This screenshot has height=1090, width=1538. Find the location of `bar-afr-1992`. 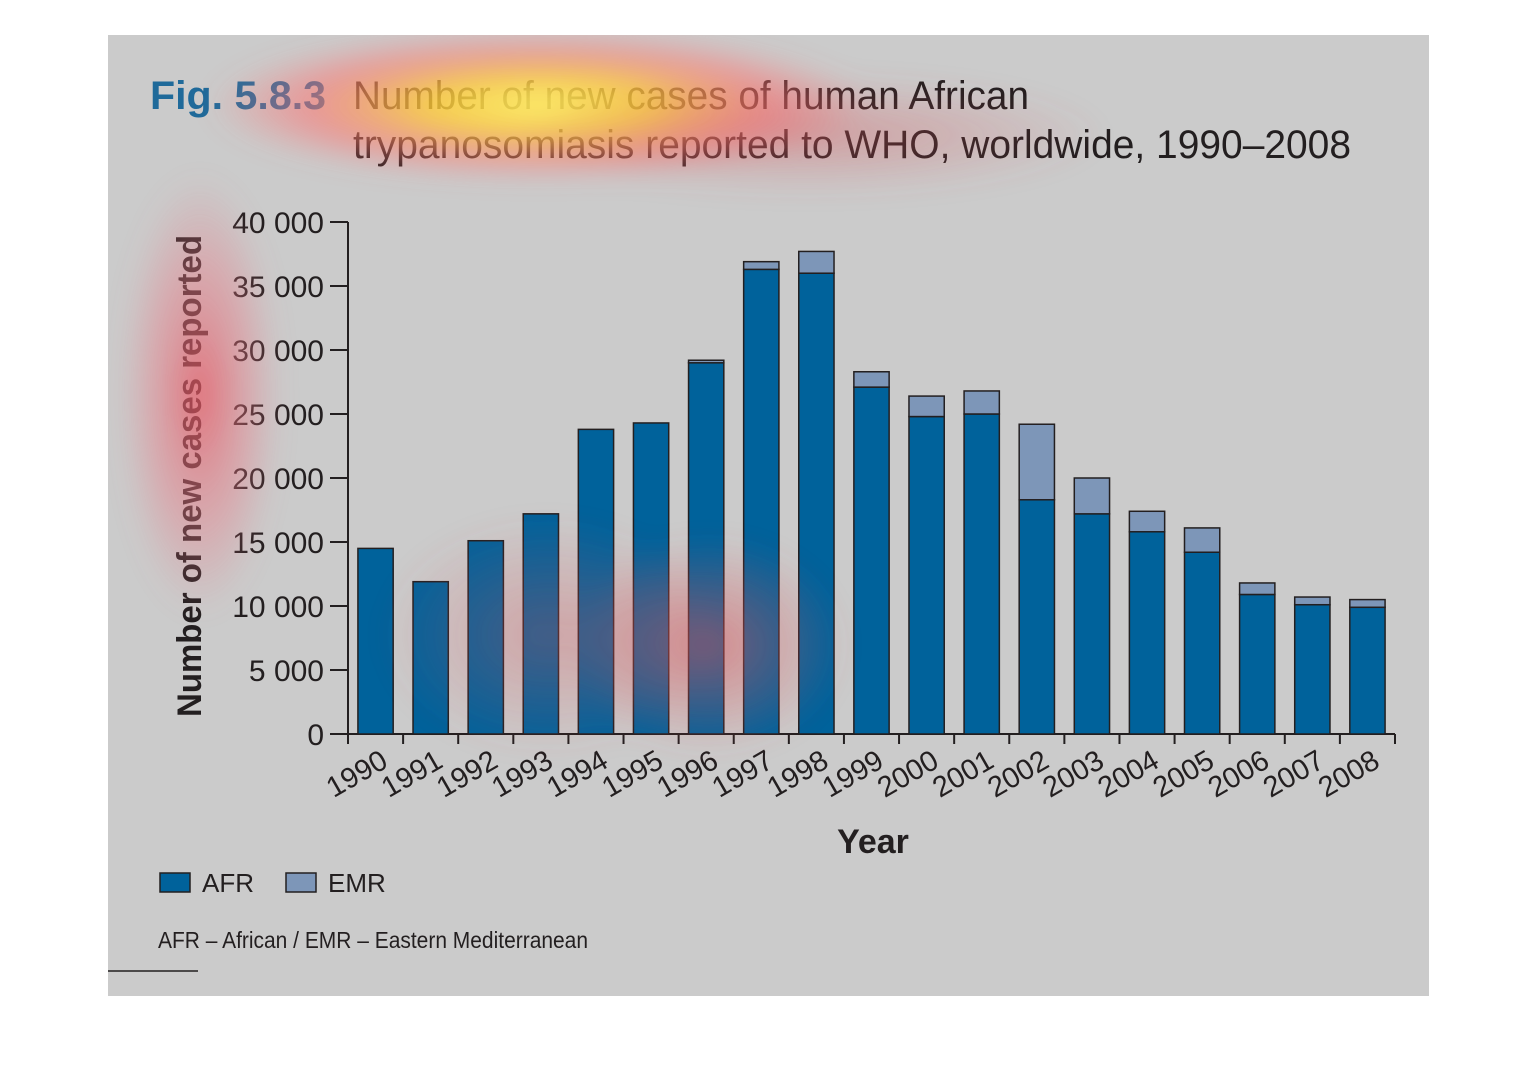

bar-afr-1992 is located at coordinates (486, 637).